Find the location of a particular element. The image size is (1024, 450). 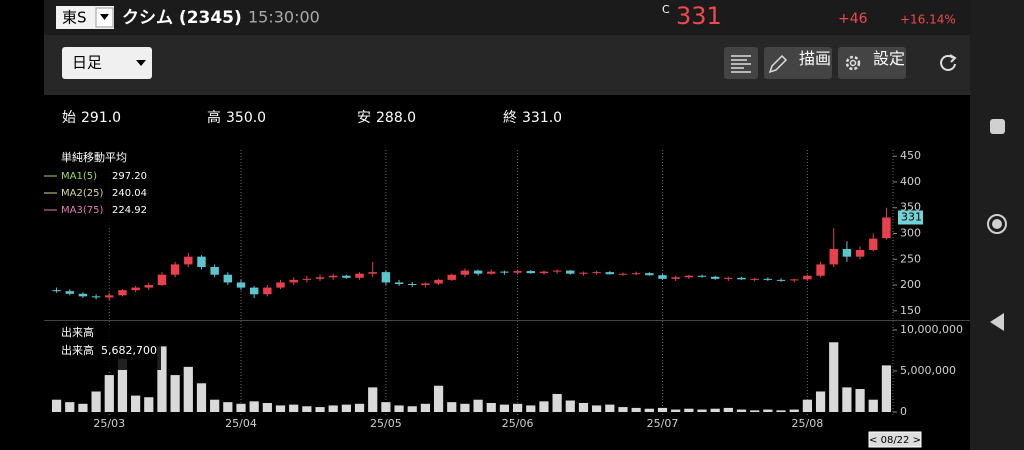

x-tick-label: 25/03 is located at coordinates (109, 423).